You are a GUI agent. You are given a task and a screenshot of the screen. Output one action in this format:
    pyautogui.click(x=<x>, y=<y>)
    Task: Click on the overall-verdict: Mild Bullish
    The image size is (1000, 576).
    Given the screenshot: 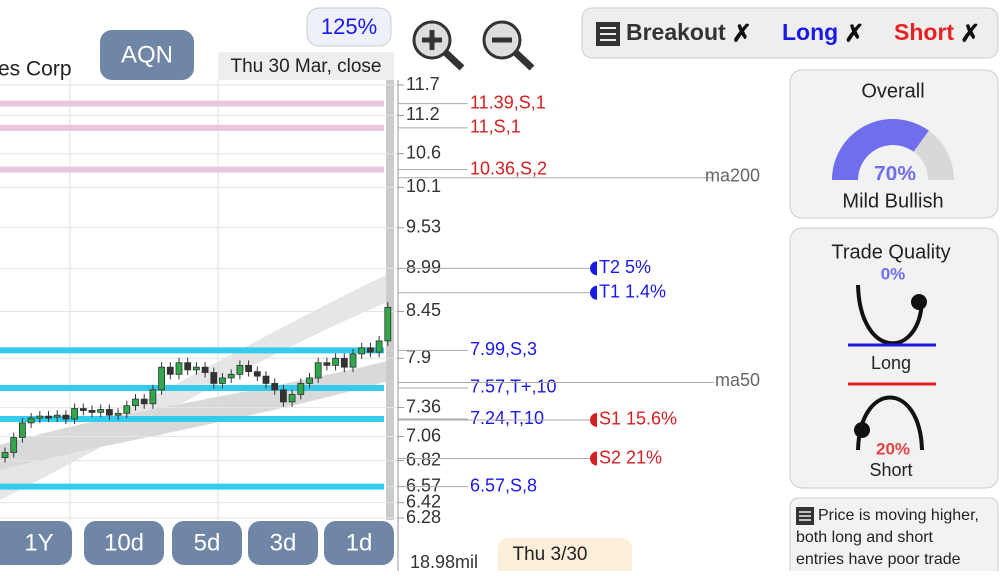 What is the action you would take?
    pyautogui.click(x=892, y=201)
    